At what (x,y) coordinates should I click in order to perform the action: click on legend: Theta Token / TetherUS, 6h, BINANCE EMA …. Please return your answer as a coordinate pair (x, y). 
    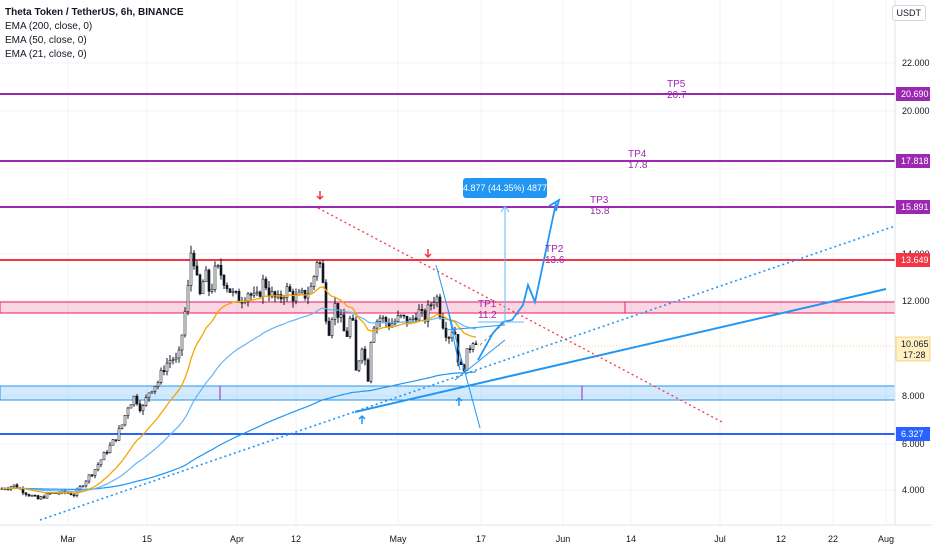
    Looking at the image, I should click on (94, 34).